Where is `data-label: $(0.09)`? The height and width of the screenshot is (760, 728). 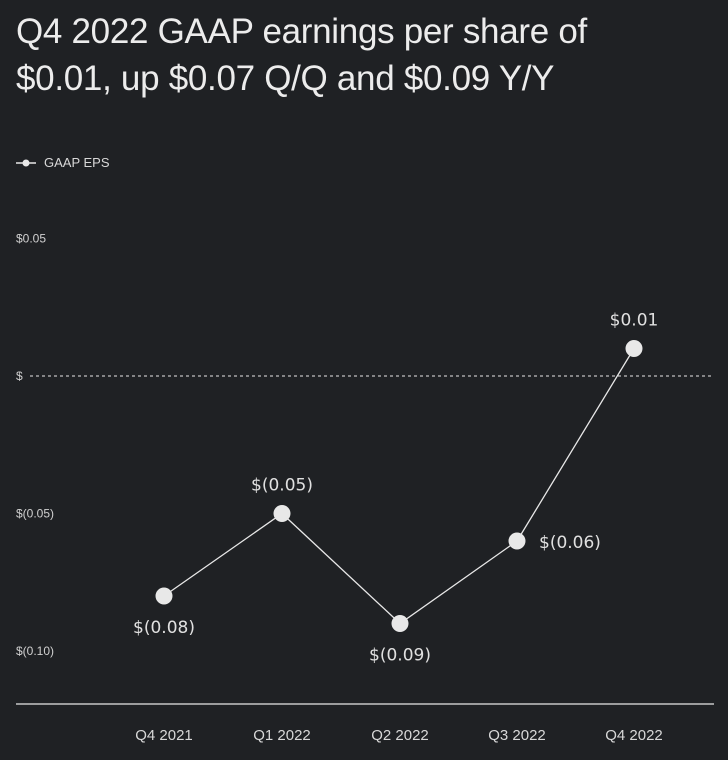
data-label: $(0.09) is located at coordinates (400, 656).